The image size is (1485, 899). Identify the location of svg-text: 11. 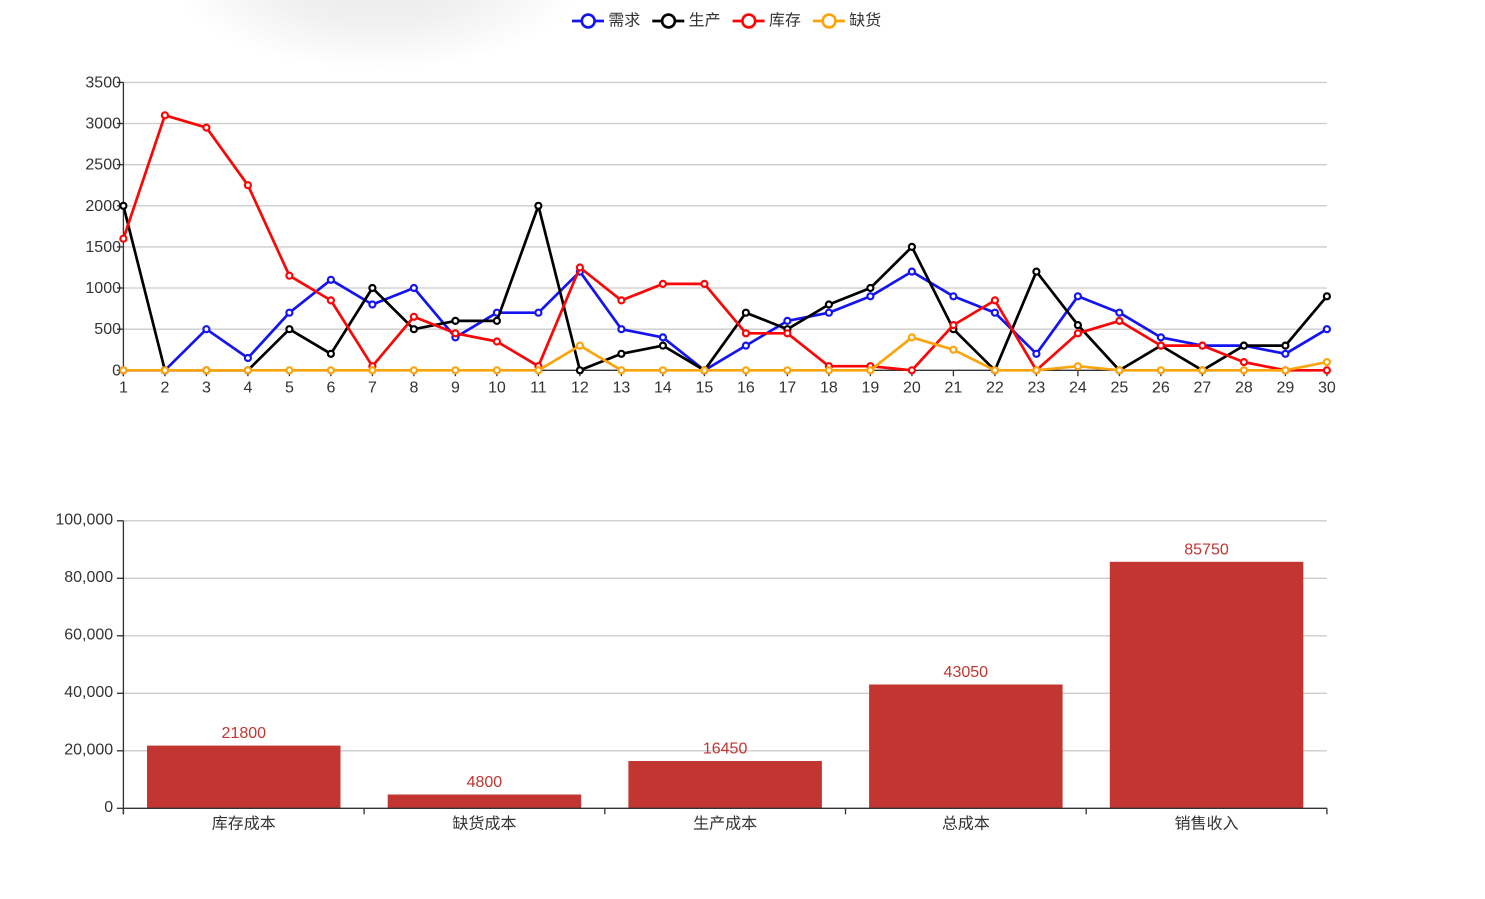
(538, 388).